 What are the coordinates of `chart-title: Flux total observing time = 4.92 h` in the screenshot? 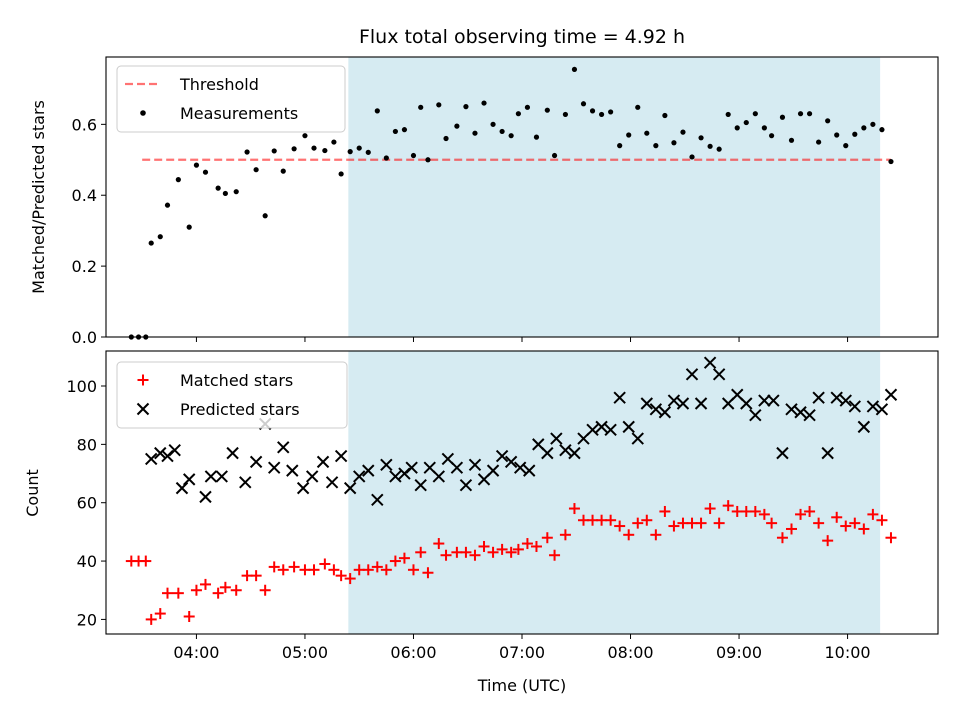 It's located at (522, 37).